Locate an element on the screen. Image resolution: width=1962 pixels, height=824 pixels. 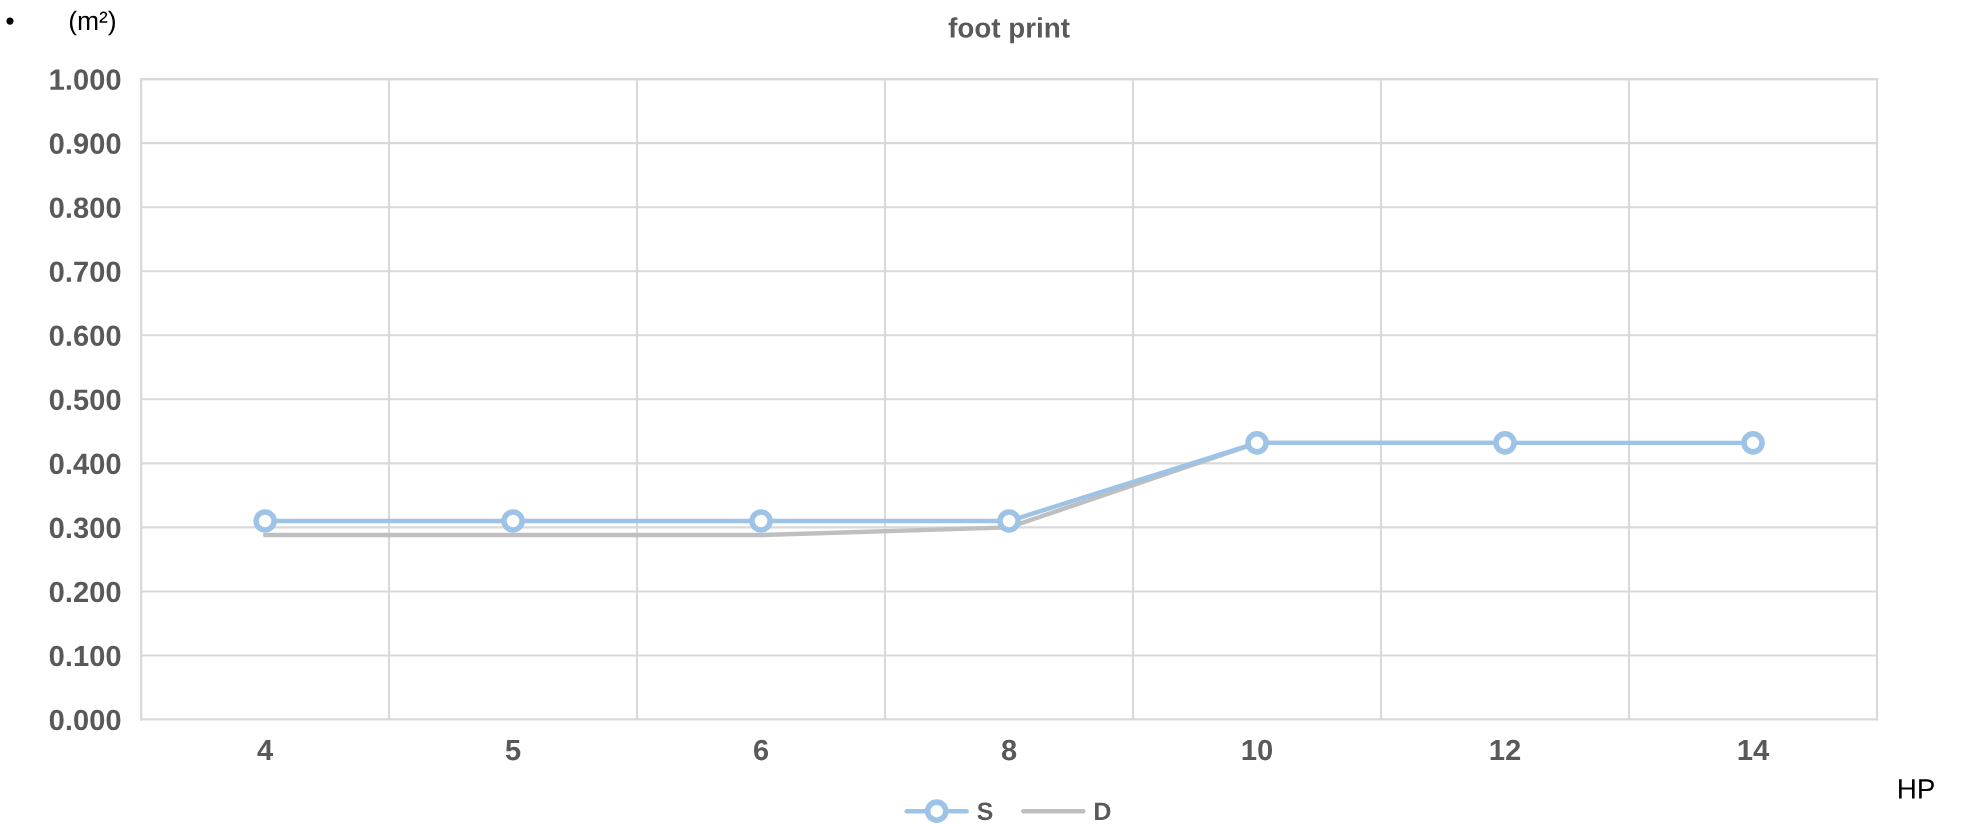
y-tick-label: 0.100 is located at coordinates (85, 656).